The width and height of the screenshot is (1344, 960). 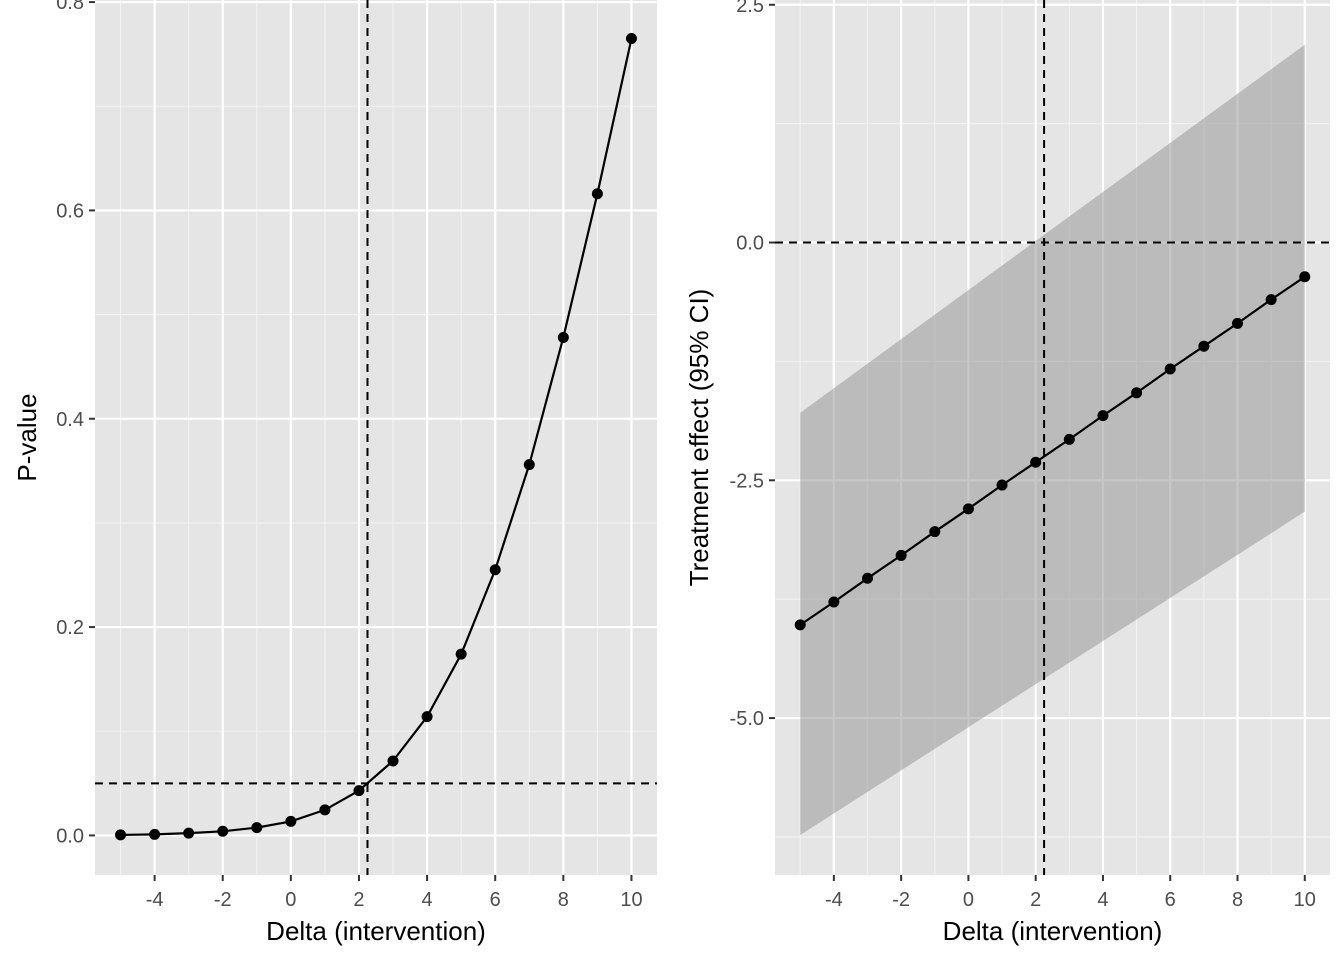 What do you see at coordinates (70, 628) in the screenshot?
I see `y-tick-label: 0.2` at bounding box center [70, 628].